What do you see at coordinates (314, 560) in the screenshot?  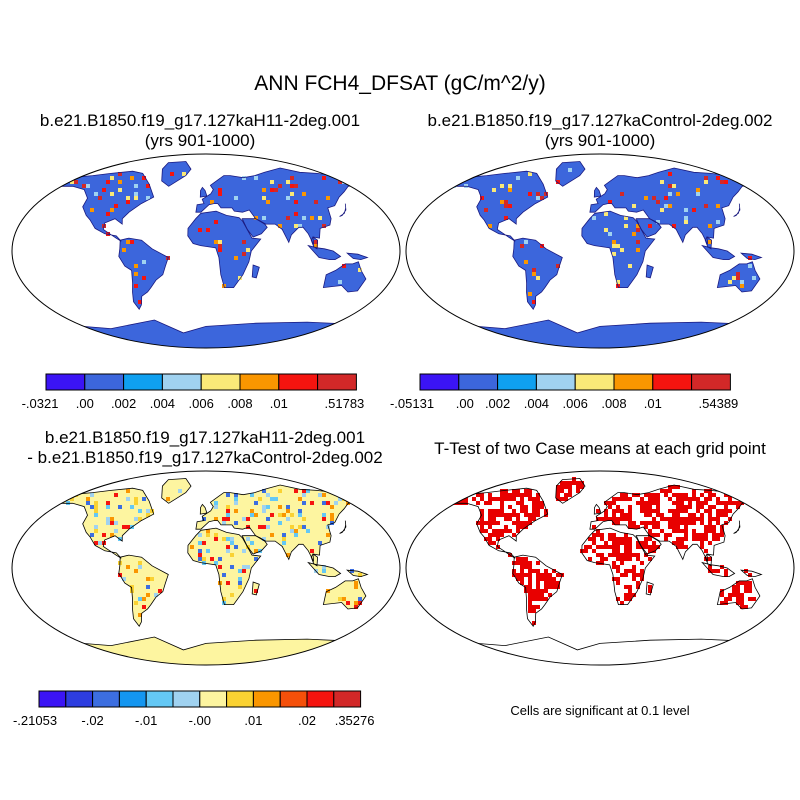 I see `landmass-india-se` at bounding box center [314, 560].